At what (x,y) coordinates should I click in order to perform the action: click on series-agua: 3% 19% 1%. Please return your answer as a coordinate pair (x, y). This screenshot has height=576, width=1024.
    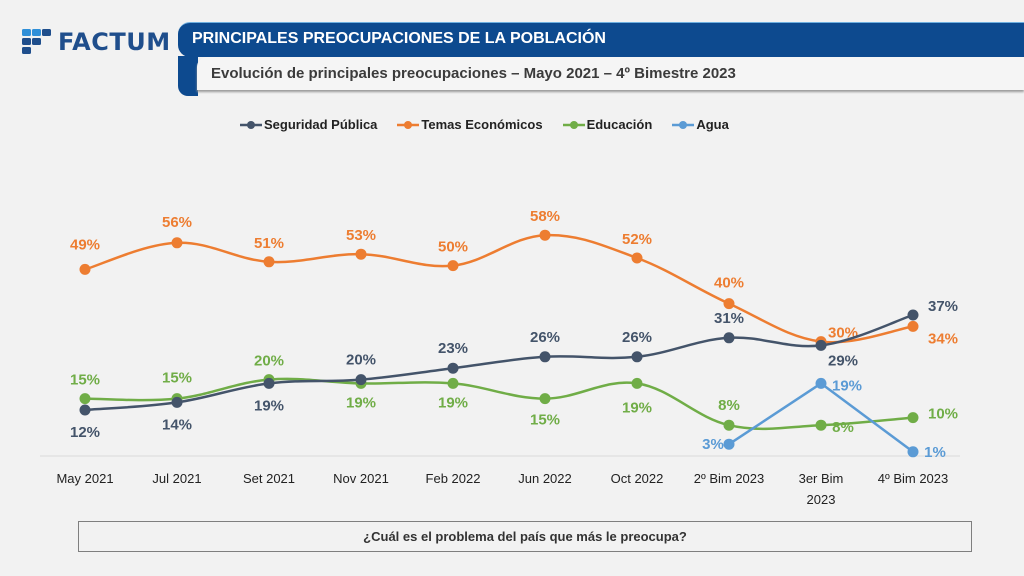
    Looking at the image, I should click on (824, 418).